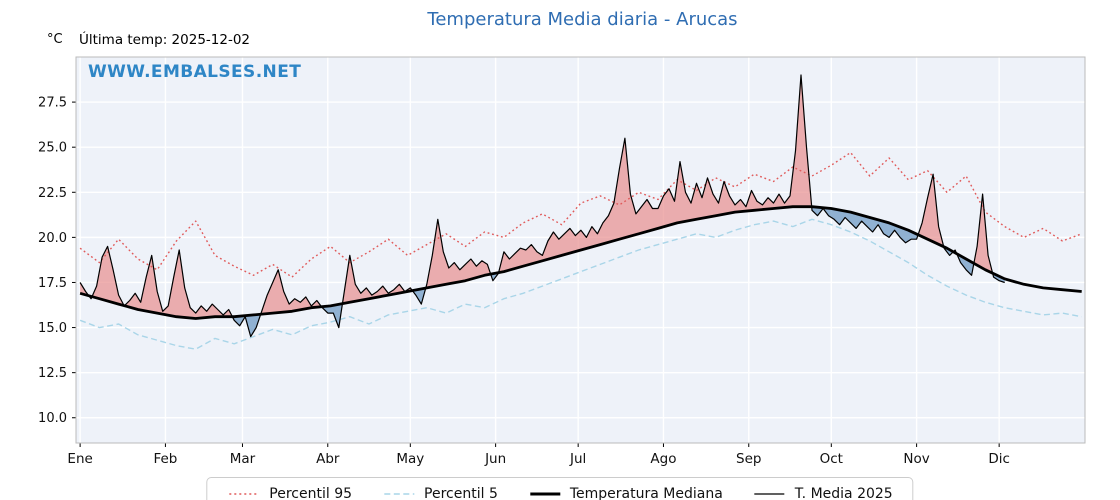 Image resolution: width=1120 pixels, height=500 pixels. Describe the element at coordinates (165, 40) in the screenshot. I see `last-temp-label: Última temp: 2025-12-02` at that location.